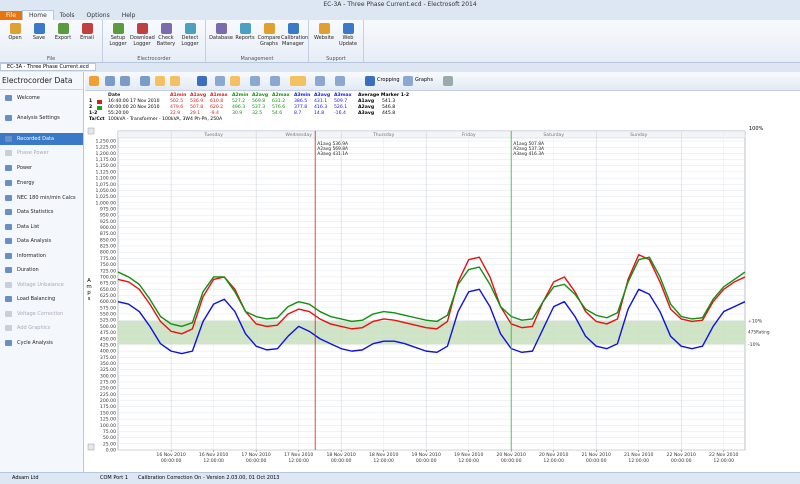 Image resolution: width=800 pixels, height=484 pixels. What do you see at coordinates (108, 271) in the screenshot?
I see `y-tick-label: 725.00` at bounding box center [108, 271].